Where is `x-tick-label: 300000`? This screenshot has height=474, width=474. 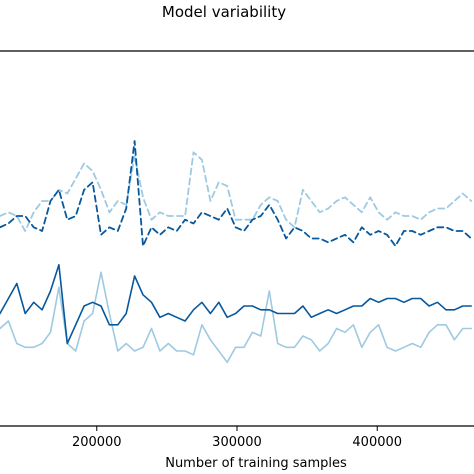 x-tick-label: 300000 is located at coordinates (237, 442).